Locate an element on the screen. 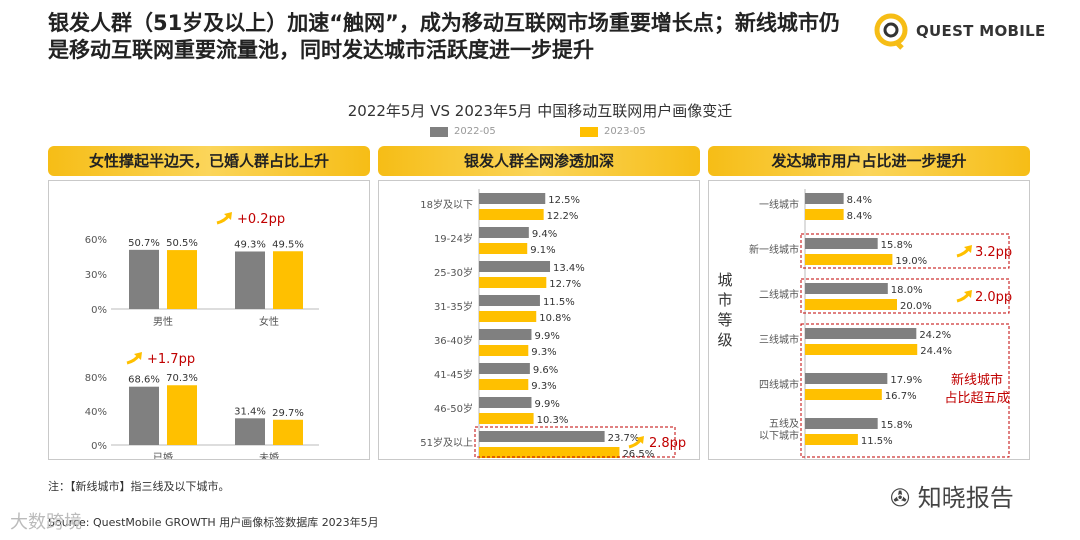 This screenshot has height=540, width=1080. marital-y-tick: 40% is located at coordinates (96, 412).